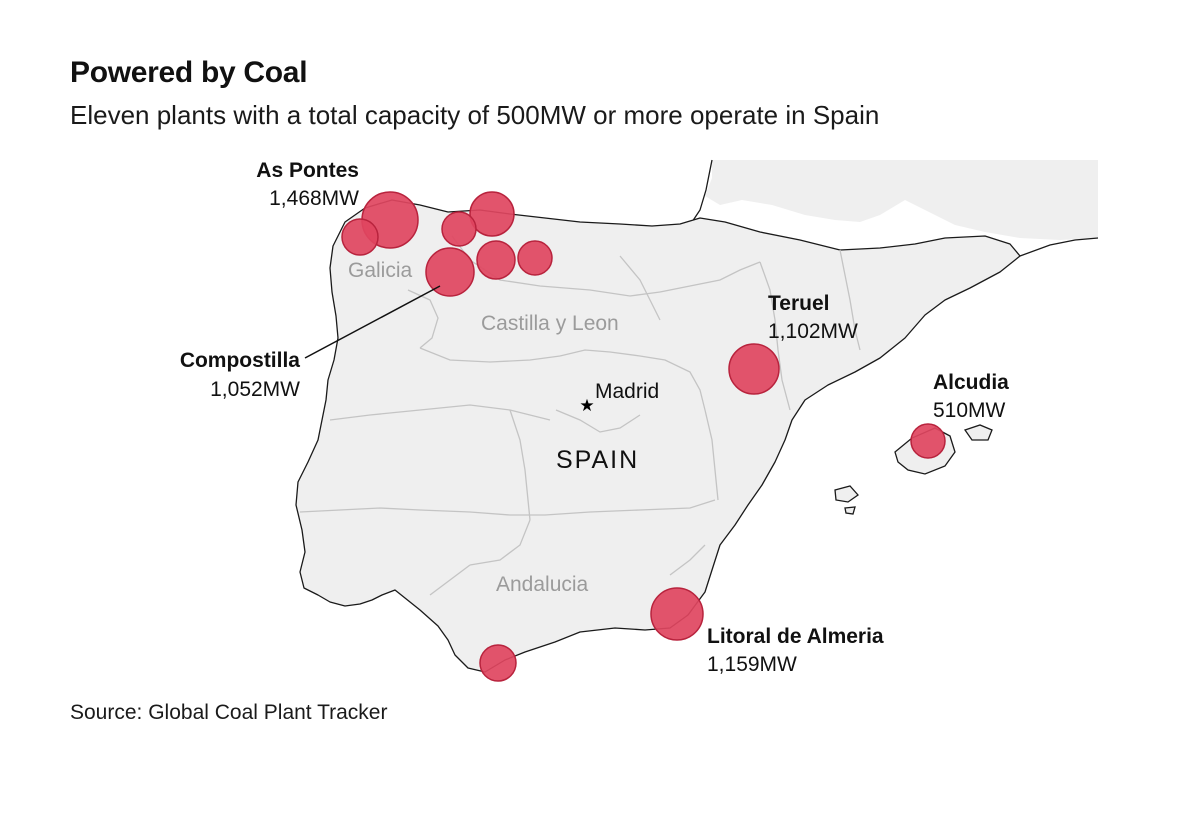 This screenshot has height=822, width=1200. Describe the element at coordinates (372, 322) in the screenshot. I see `compostilla-leader-line` at that location.